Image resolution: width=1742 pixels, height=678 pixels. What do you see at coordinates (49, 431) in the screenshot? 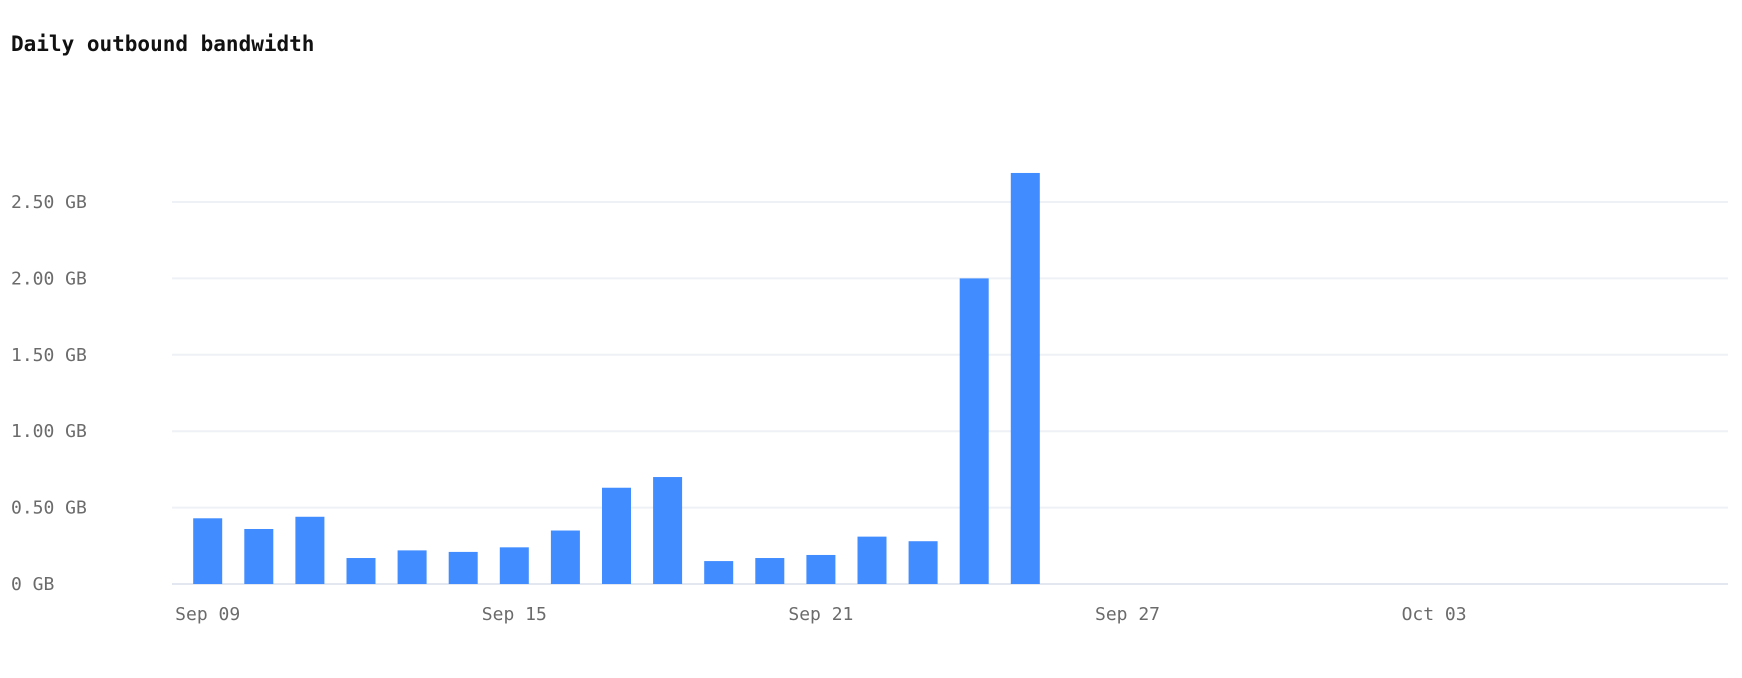
I see `y-tick-label: 1.00 GB` at bounding box center [49, 431].